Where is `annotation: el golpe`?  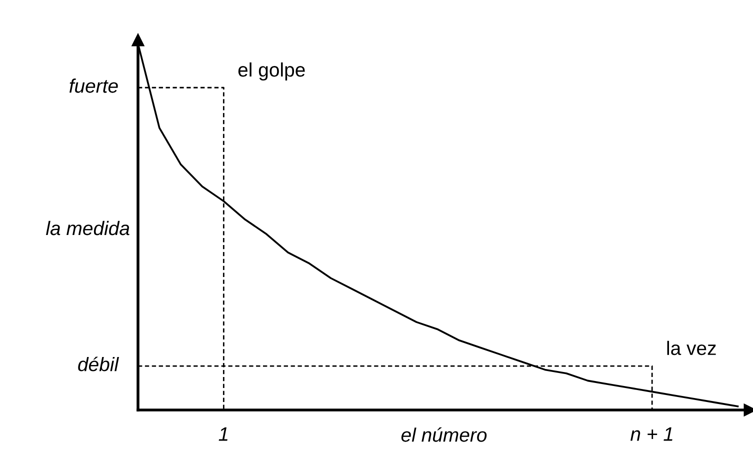 annotation: el golpe is located at coordinates (271, 71).